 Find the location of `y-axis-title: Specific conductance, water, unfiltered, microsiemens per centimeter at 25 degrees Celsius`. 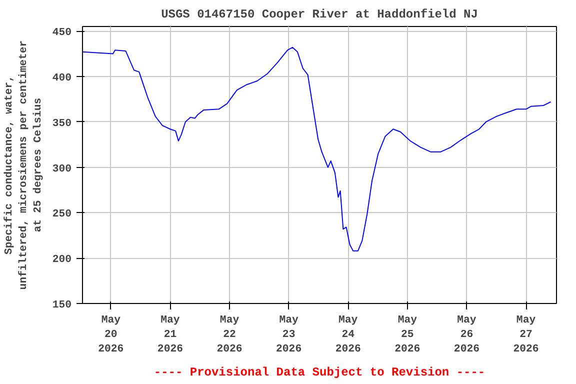

y-axis-title: Specific conductance, water, unfiltered, microsiemens per centimeter at 25 degrees Celsius is located at coordinates (24, 165).